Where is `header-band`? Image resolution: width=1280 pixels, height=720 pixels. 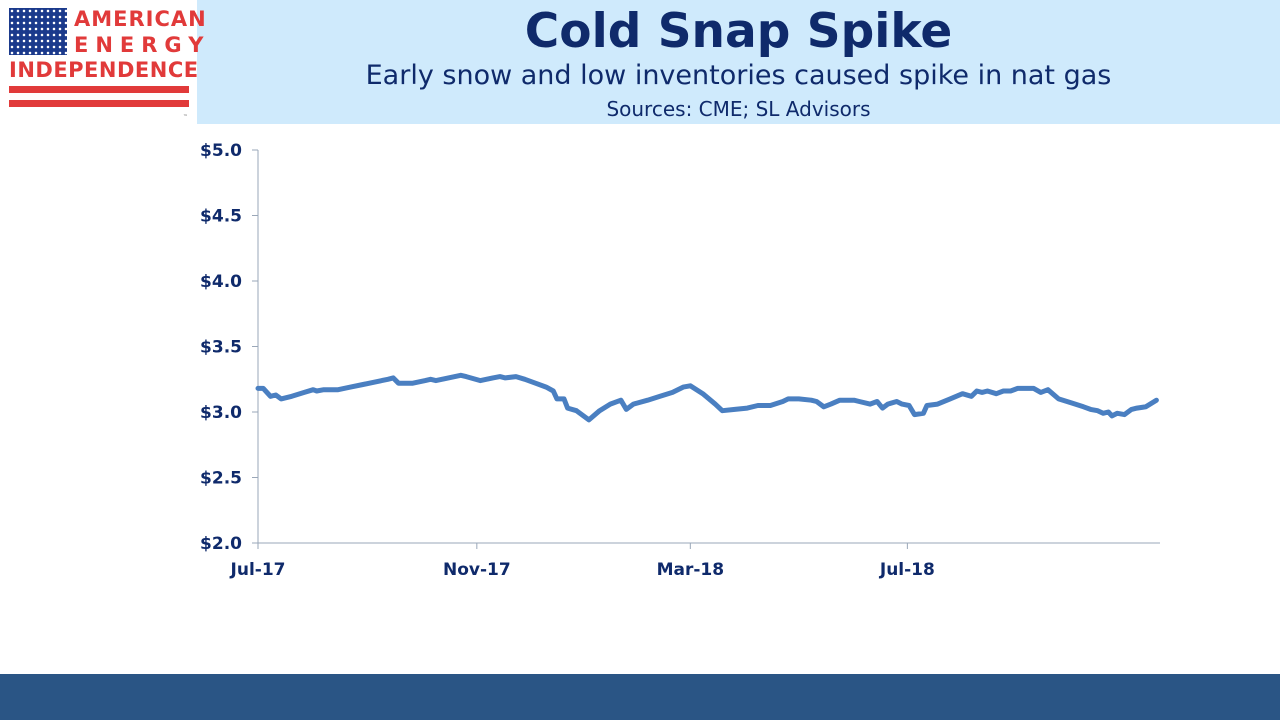 header-band is located at coordinates (738, 62).